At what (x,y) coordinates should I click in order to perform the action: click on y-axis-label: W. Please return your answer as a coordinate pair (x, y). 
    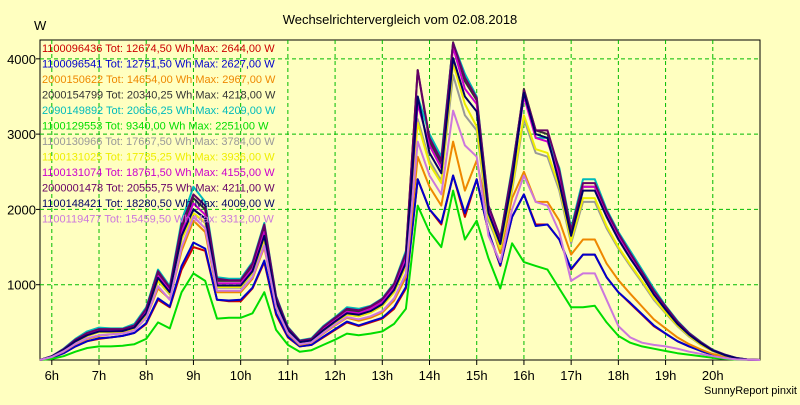
    Looking at the image, I should click on (40, 25).